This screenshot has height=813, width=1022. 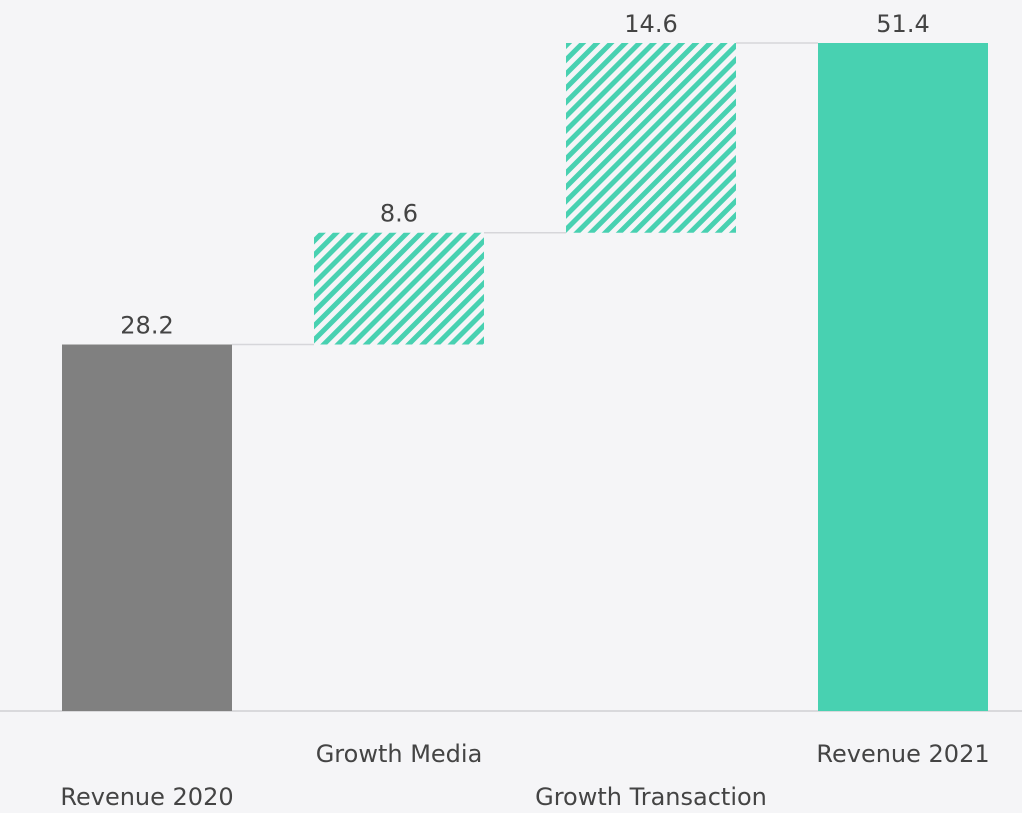 I want to click on x-tick-label: Growth Transaction, so click(x=651, y=797).